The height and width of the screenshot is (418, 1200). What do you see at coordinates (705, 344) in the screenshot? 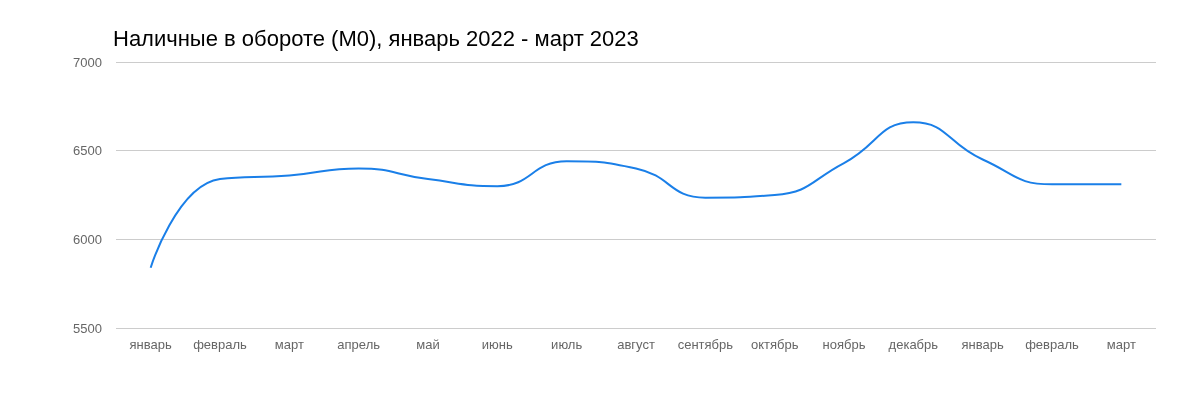
I see `x-tick-label: сентябрь` at bounding box center [705, 344].